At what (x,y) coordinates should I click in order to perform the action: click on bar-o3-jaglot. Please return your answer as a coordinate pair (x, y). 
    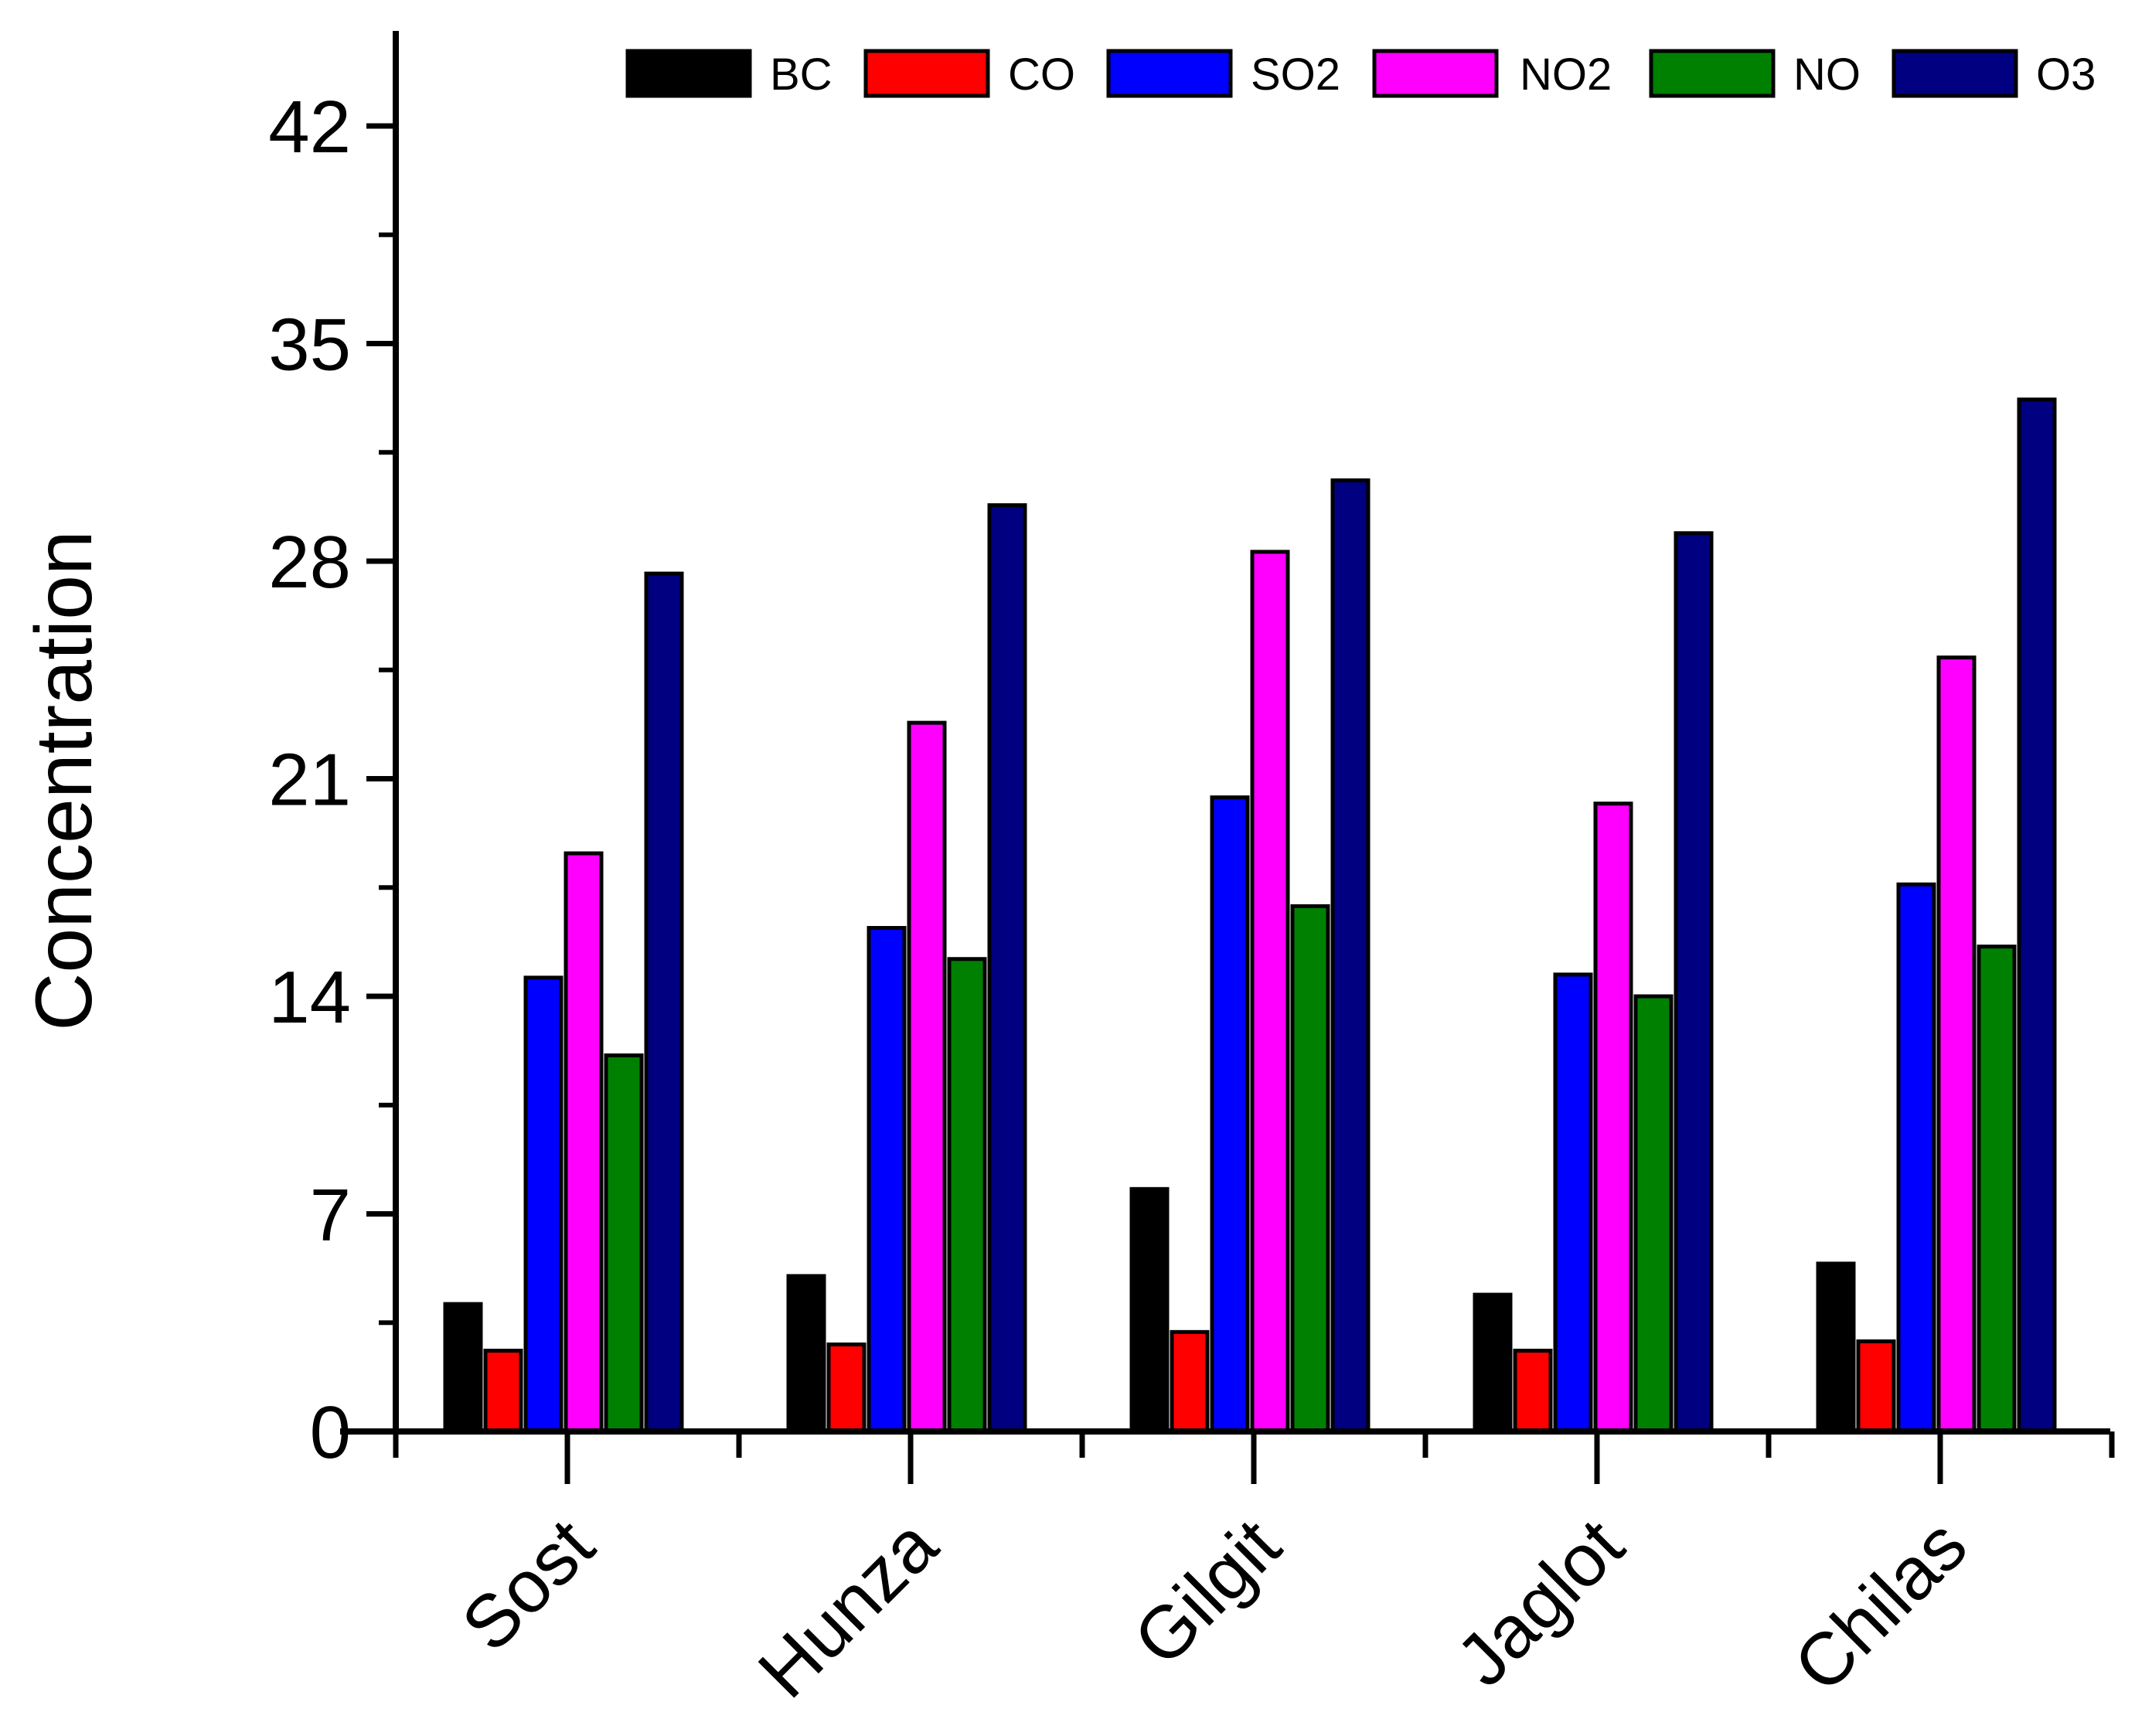
    Looking at the image, I should click on (1694, 983).